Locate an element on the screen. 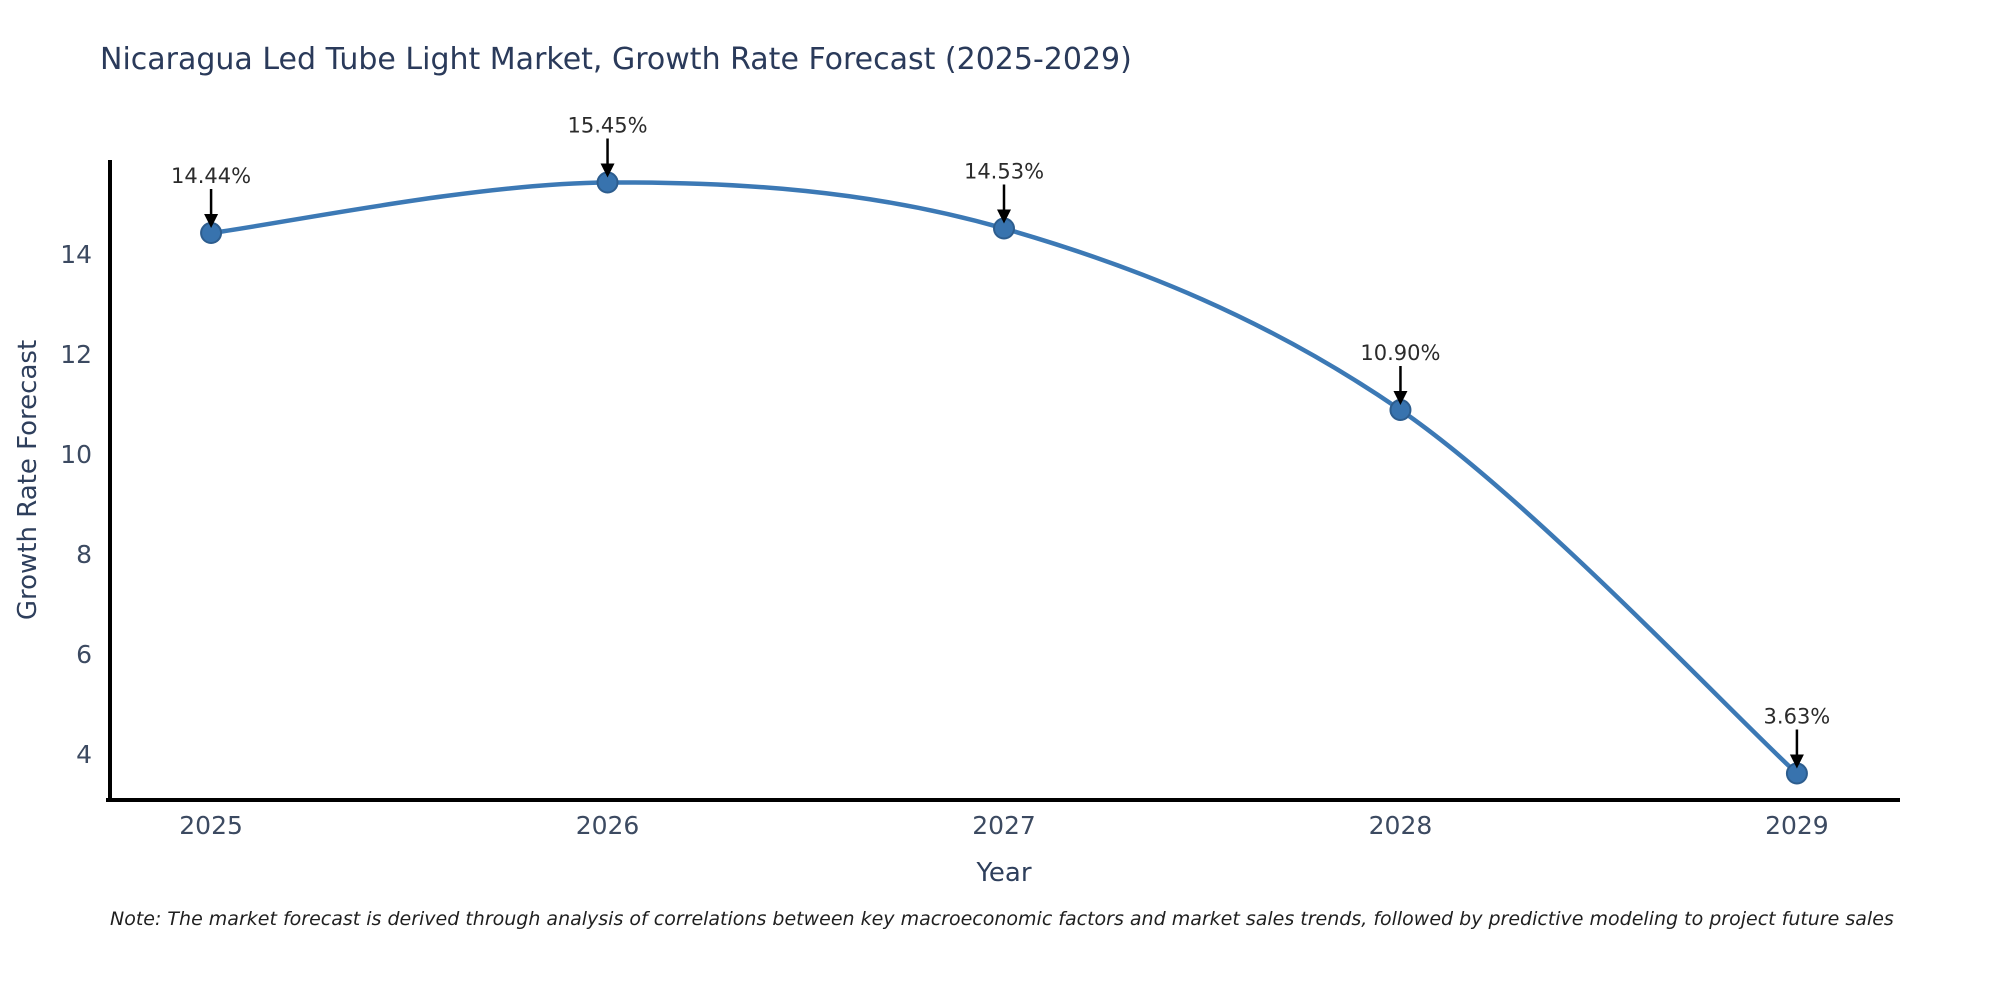  x-axis-title: Year is located at coordinates (1004, 873).